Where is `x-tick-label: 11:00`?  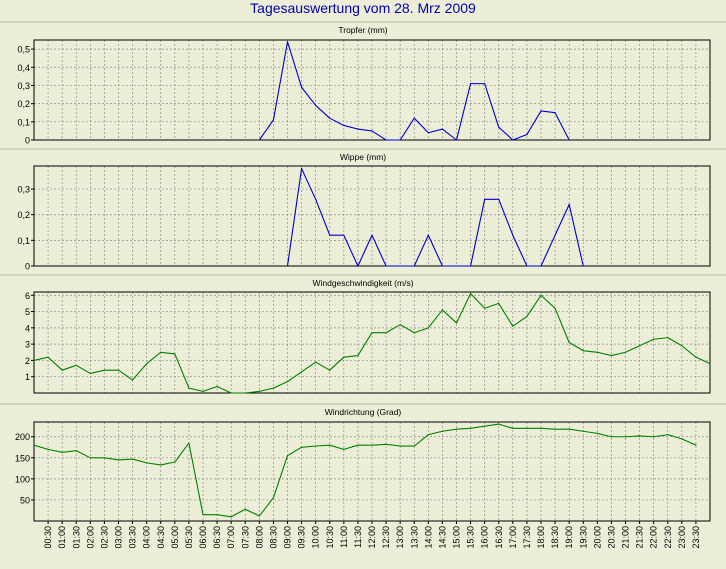
x-tick-label: 11:00 is located at coordinates (344, 537).